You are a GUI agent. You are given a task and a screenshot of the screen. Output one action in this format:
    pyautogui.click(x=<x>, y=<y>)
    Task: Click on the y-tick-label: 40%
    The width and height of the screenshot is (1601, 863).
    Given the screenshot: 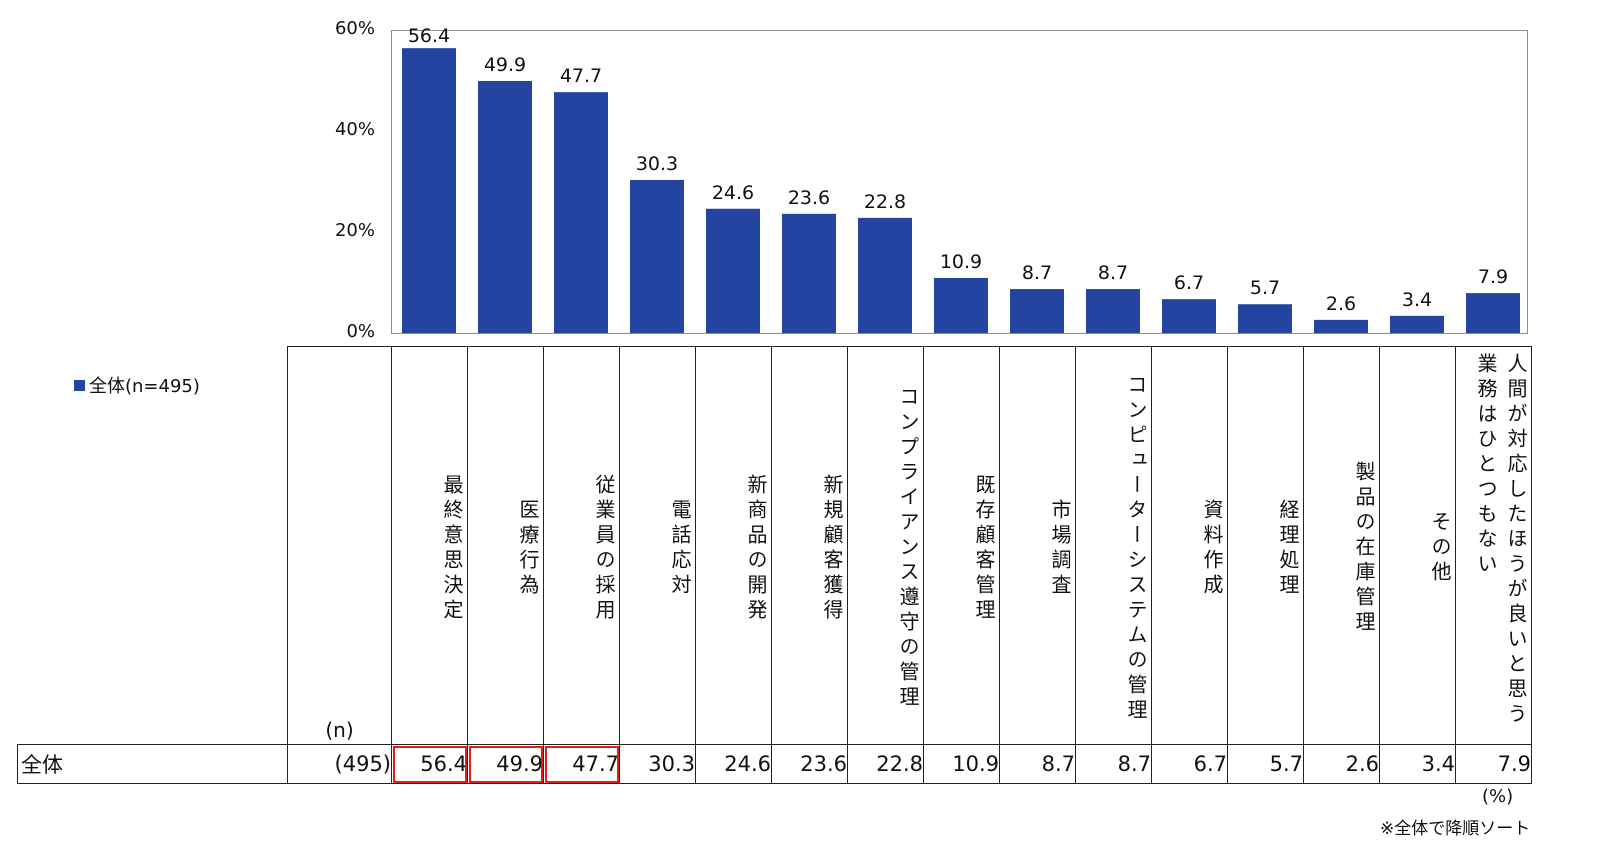 What is the action you would take?
    pyautogui.click(x=354, y=129)
    